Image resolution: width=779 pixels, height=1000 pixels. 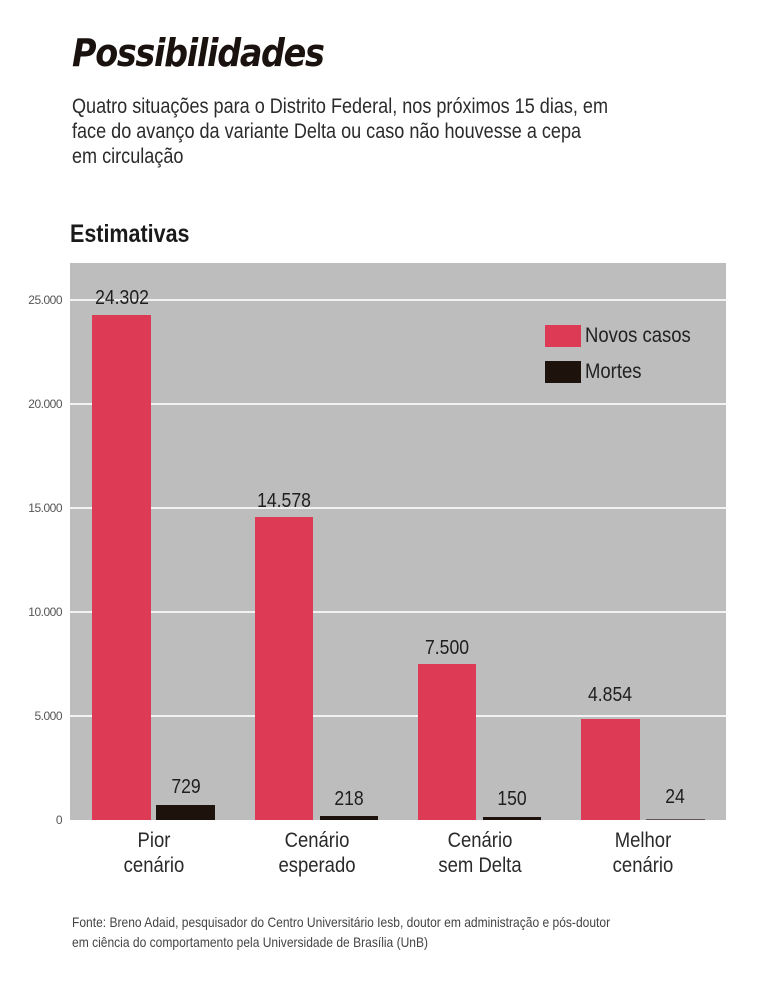 What do you see at coordinates (512, 799) in the screenshot?
I see `value-label: 150` at bounding box center [512, 799].